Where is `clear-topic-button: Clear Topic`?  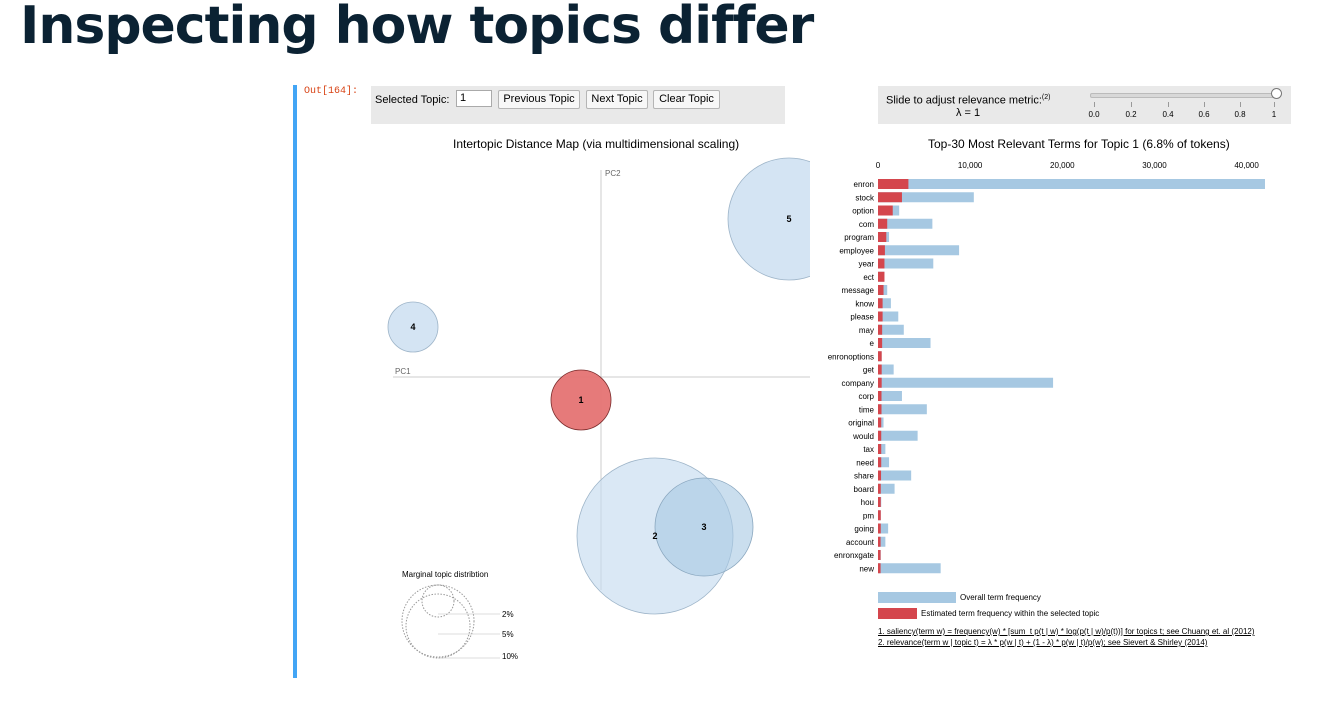 clear-topic-button: Clear Topic is located at coordinates (686, 99).